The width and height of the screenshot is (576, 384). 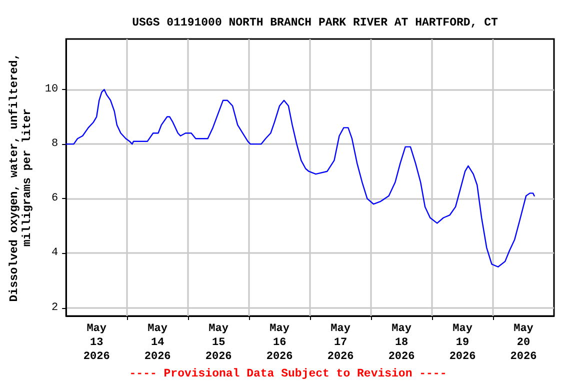 What do you see at coordinates (51, 89) in the screenshot?
I see `y-tick-label: 10` at bounding box center [51, 89].